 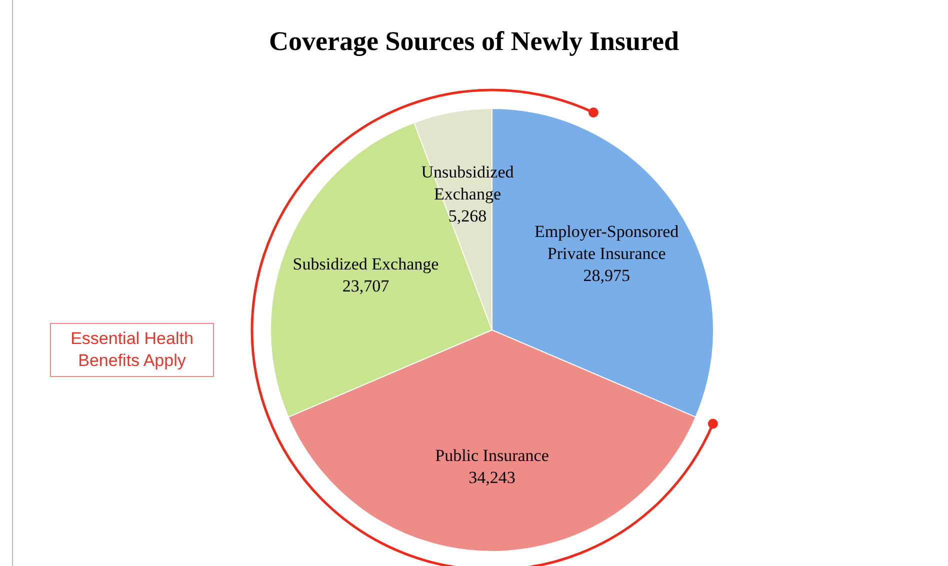 I want to click on data-label: 5,268, so click(x=467, y=216).